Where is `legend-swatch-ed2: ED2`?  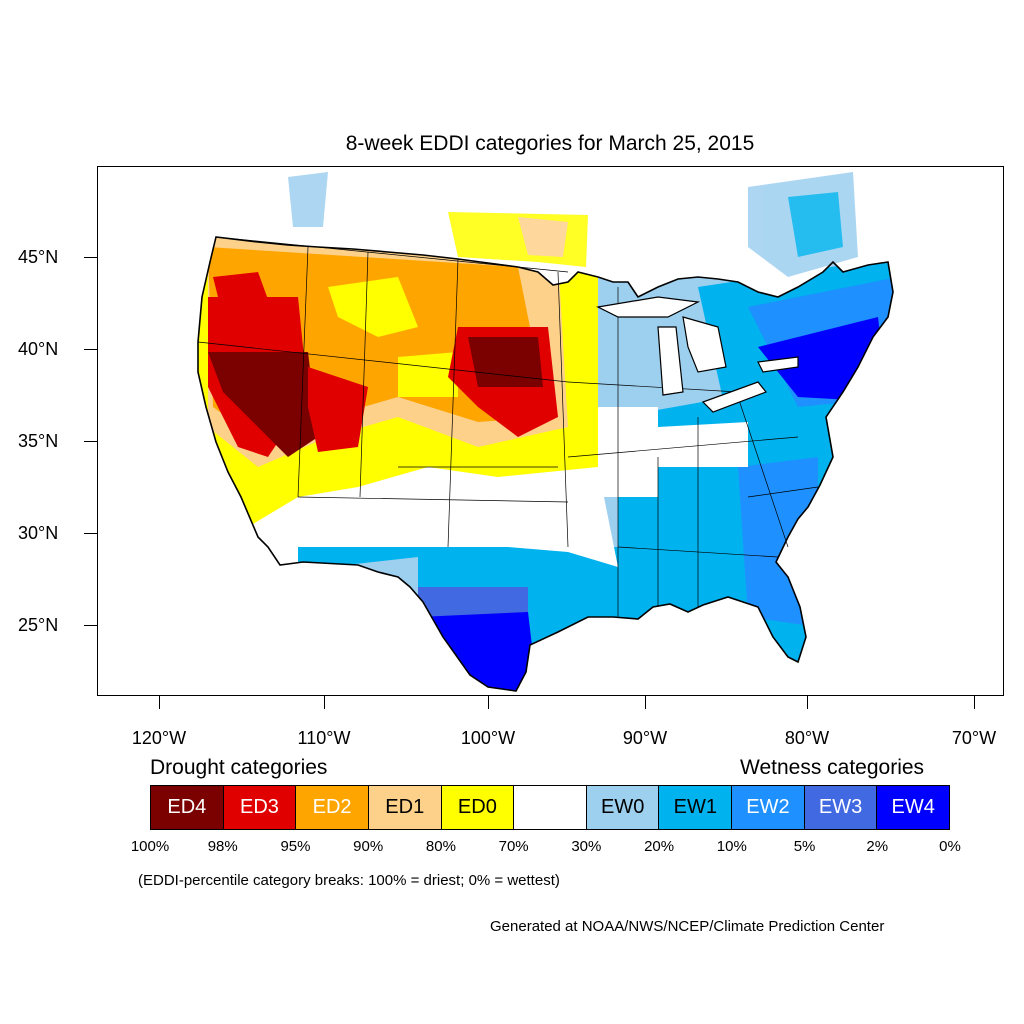 legend-swatch-ed2: ED2 is located at coordinates (332, 807).